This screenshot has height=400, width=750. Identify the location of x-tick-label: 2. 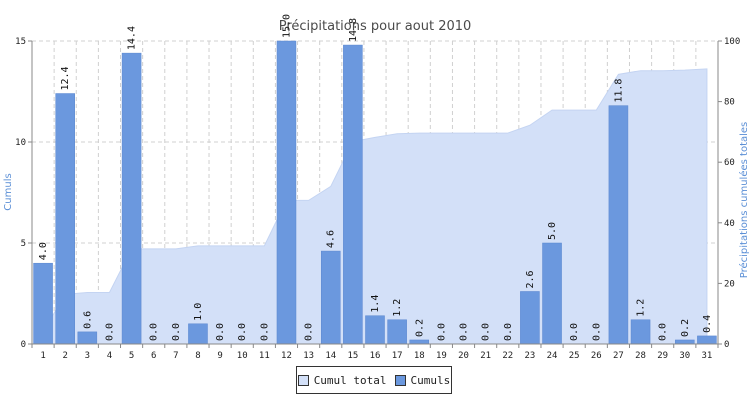
(64, 356).